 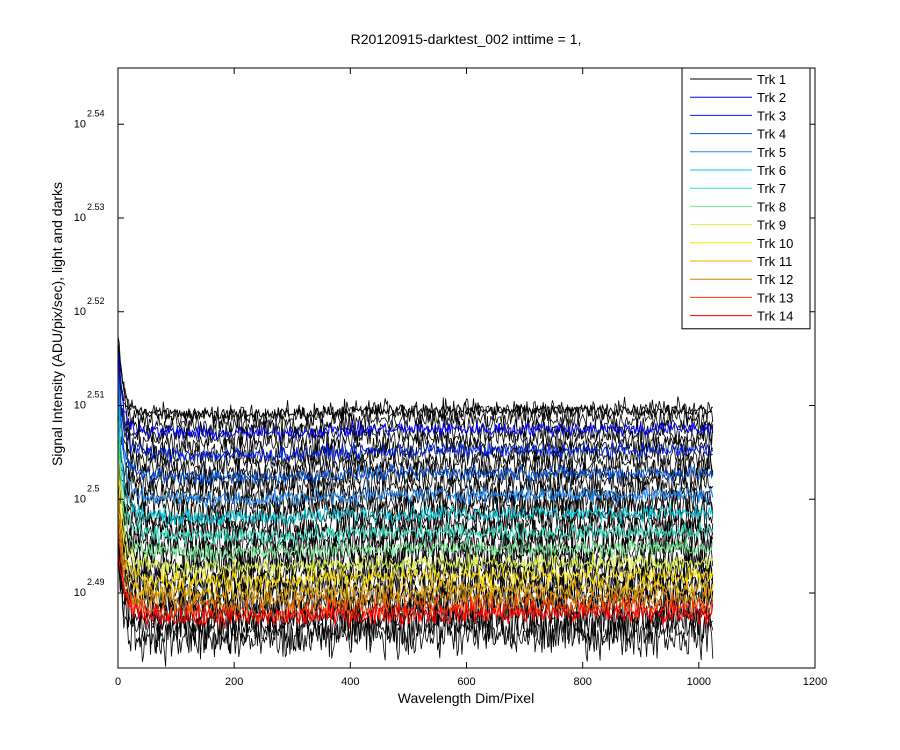 I want to click on legend-label: Trk 14, so click(x=775, y=316).